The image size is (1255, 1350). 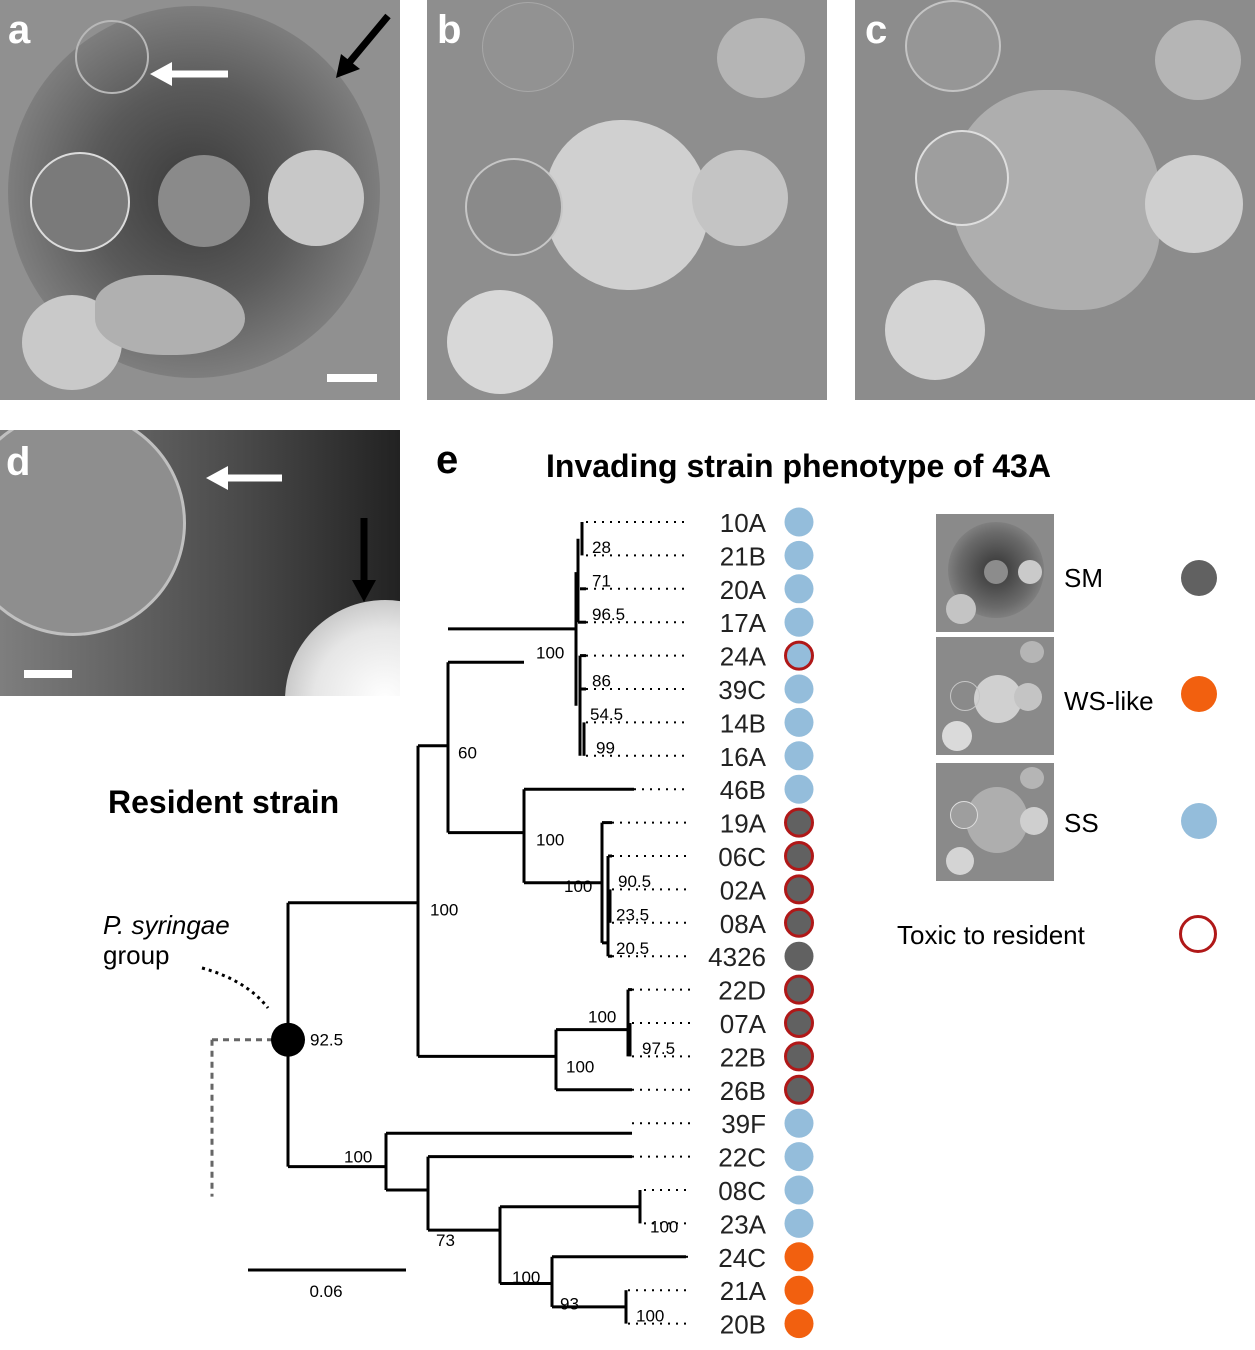 I want to click on support-value: 71, so click(x=601, y=580).